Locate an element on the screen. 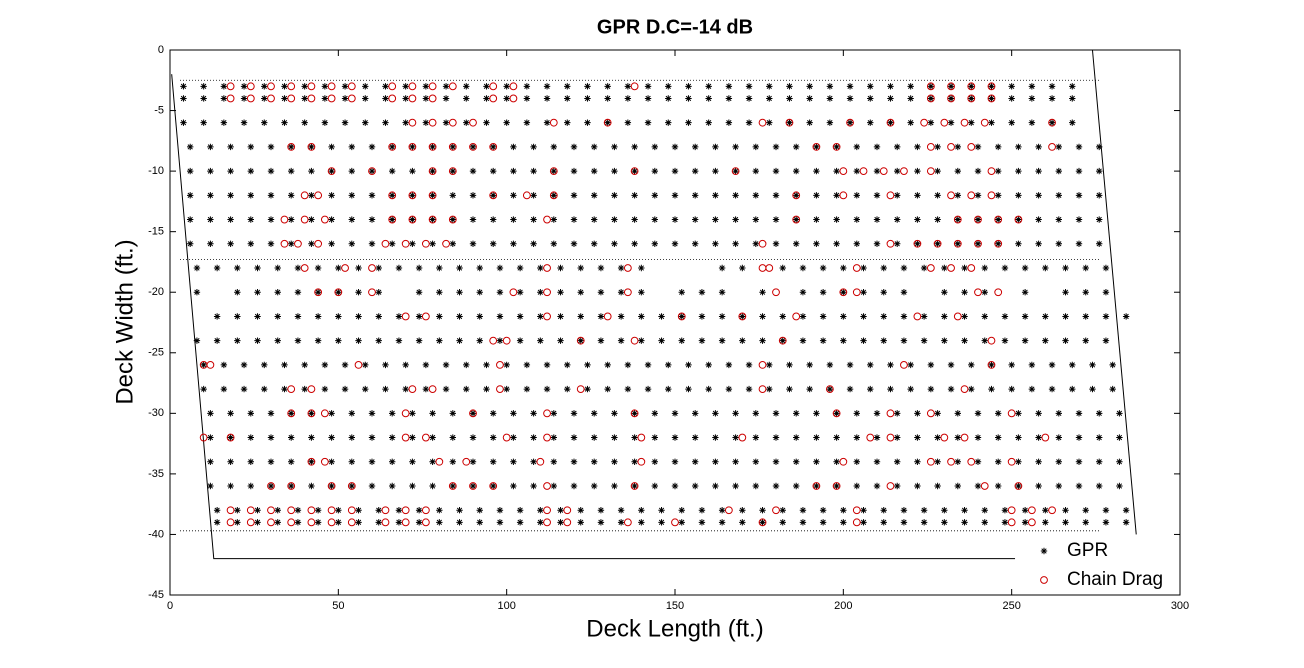 This screenshot has height=668, width=1304. y-tick-label: -45 is located at coordinates (156, 595).